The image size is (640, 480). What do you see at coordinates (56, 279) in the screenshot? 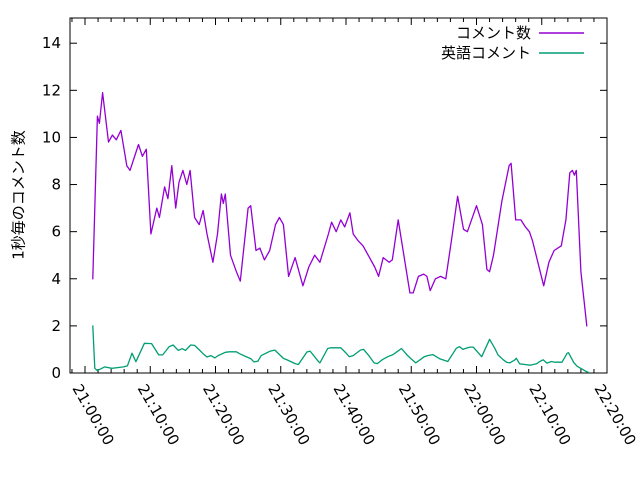
I see `y-tick-label: 4` at bounding box center [56, 279].